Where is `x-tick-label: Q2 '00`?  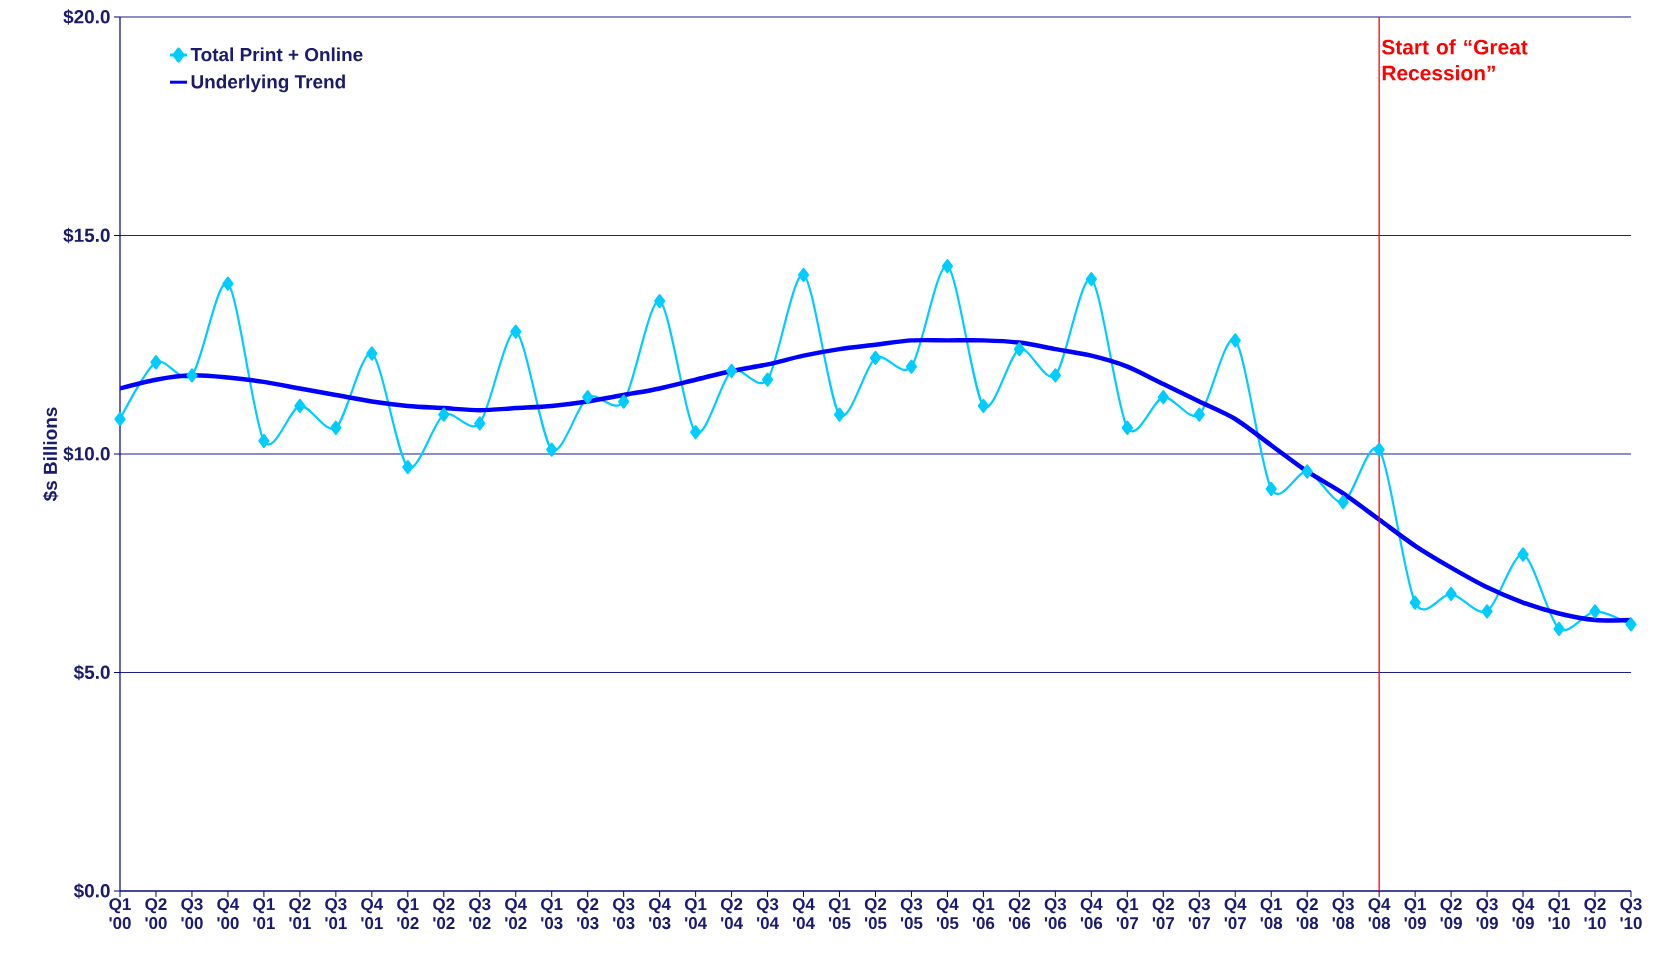
x-tick-label: Q2 '00 is located at coordinates (156, 914).